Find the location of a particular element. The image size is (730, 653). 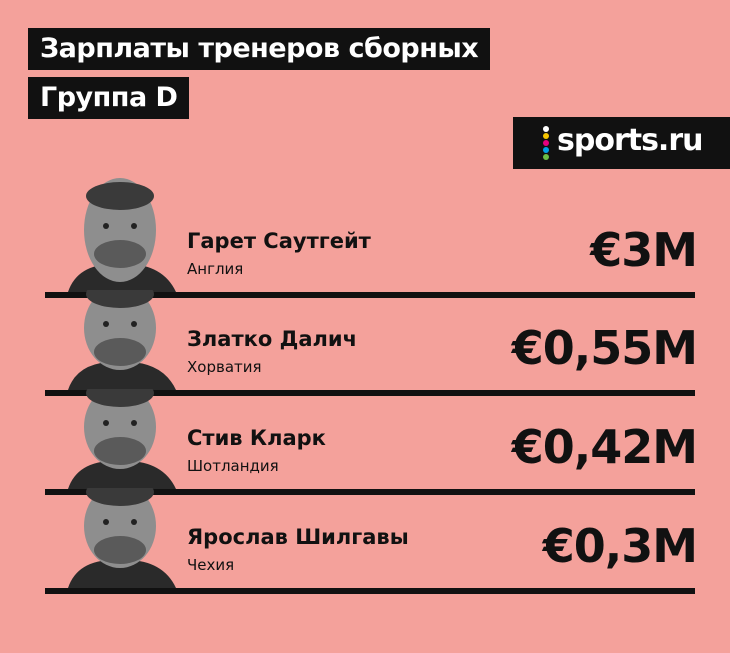

coach-name: Гарет Саутгейт is located at coordinates (279, 241).